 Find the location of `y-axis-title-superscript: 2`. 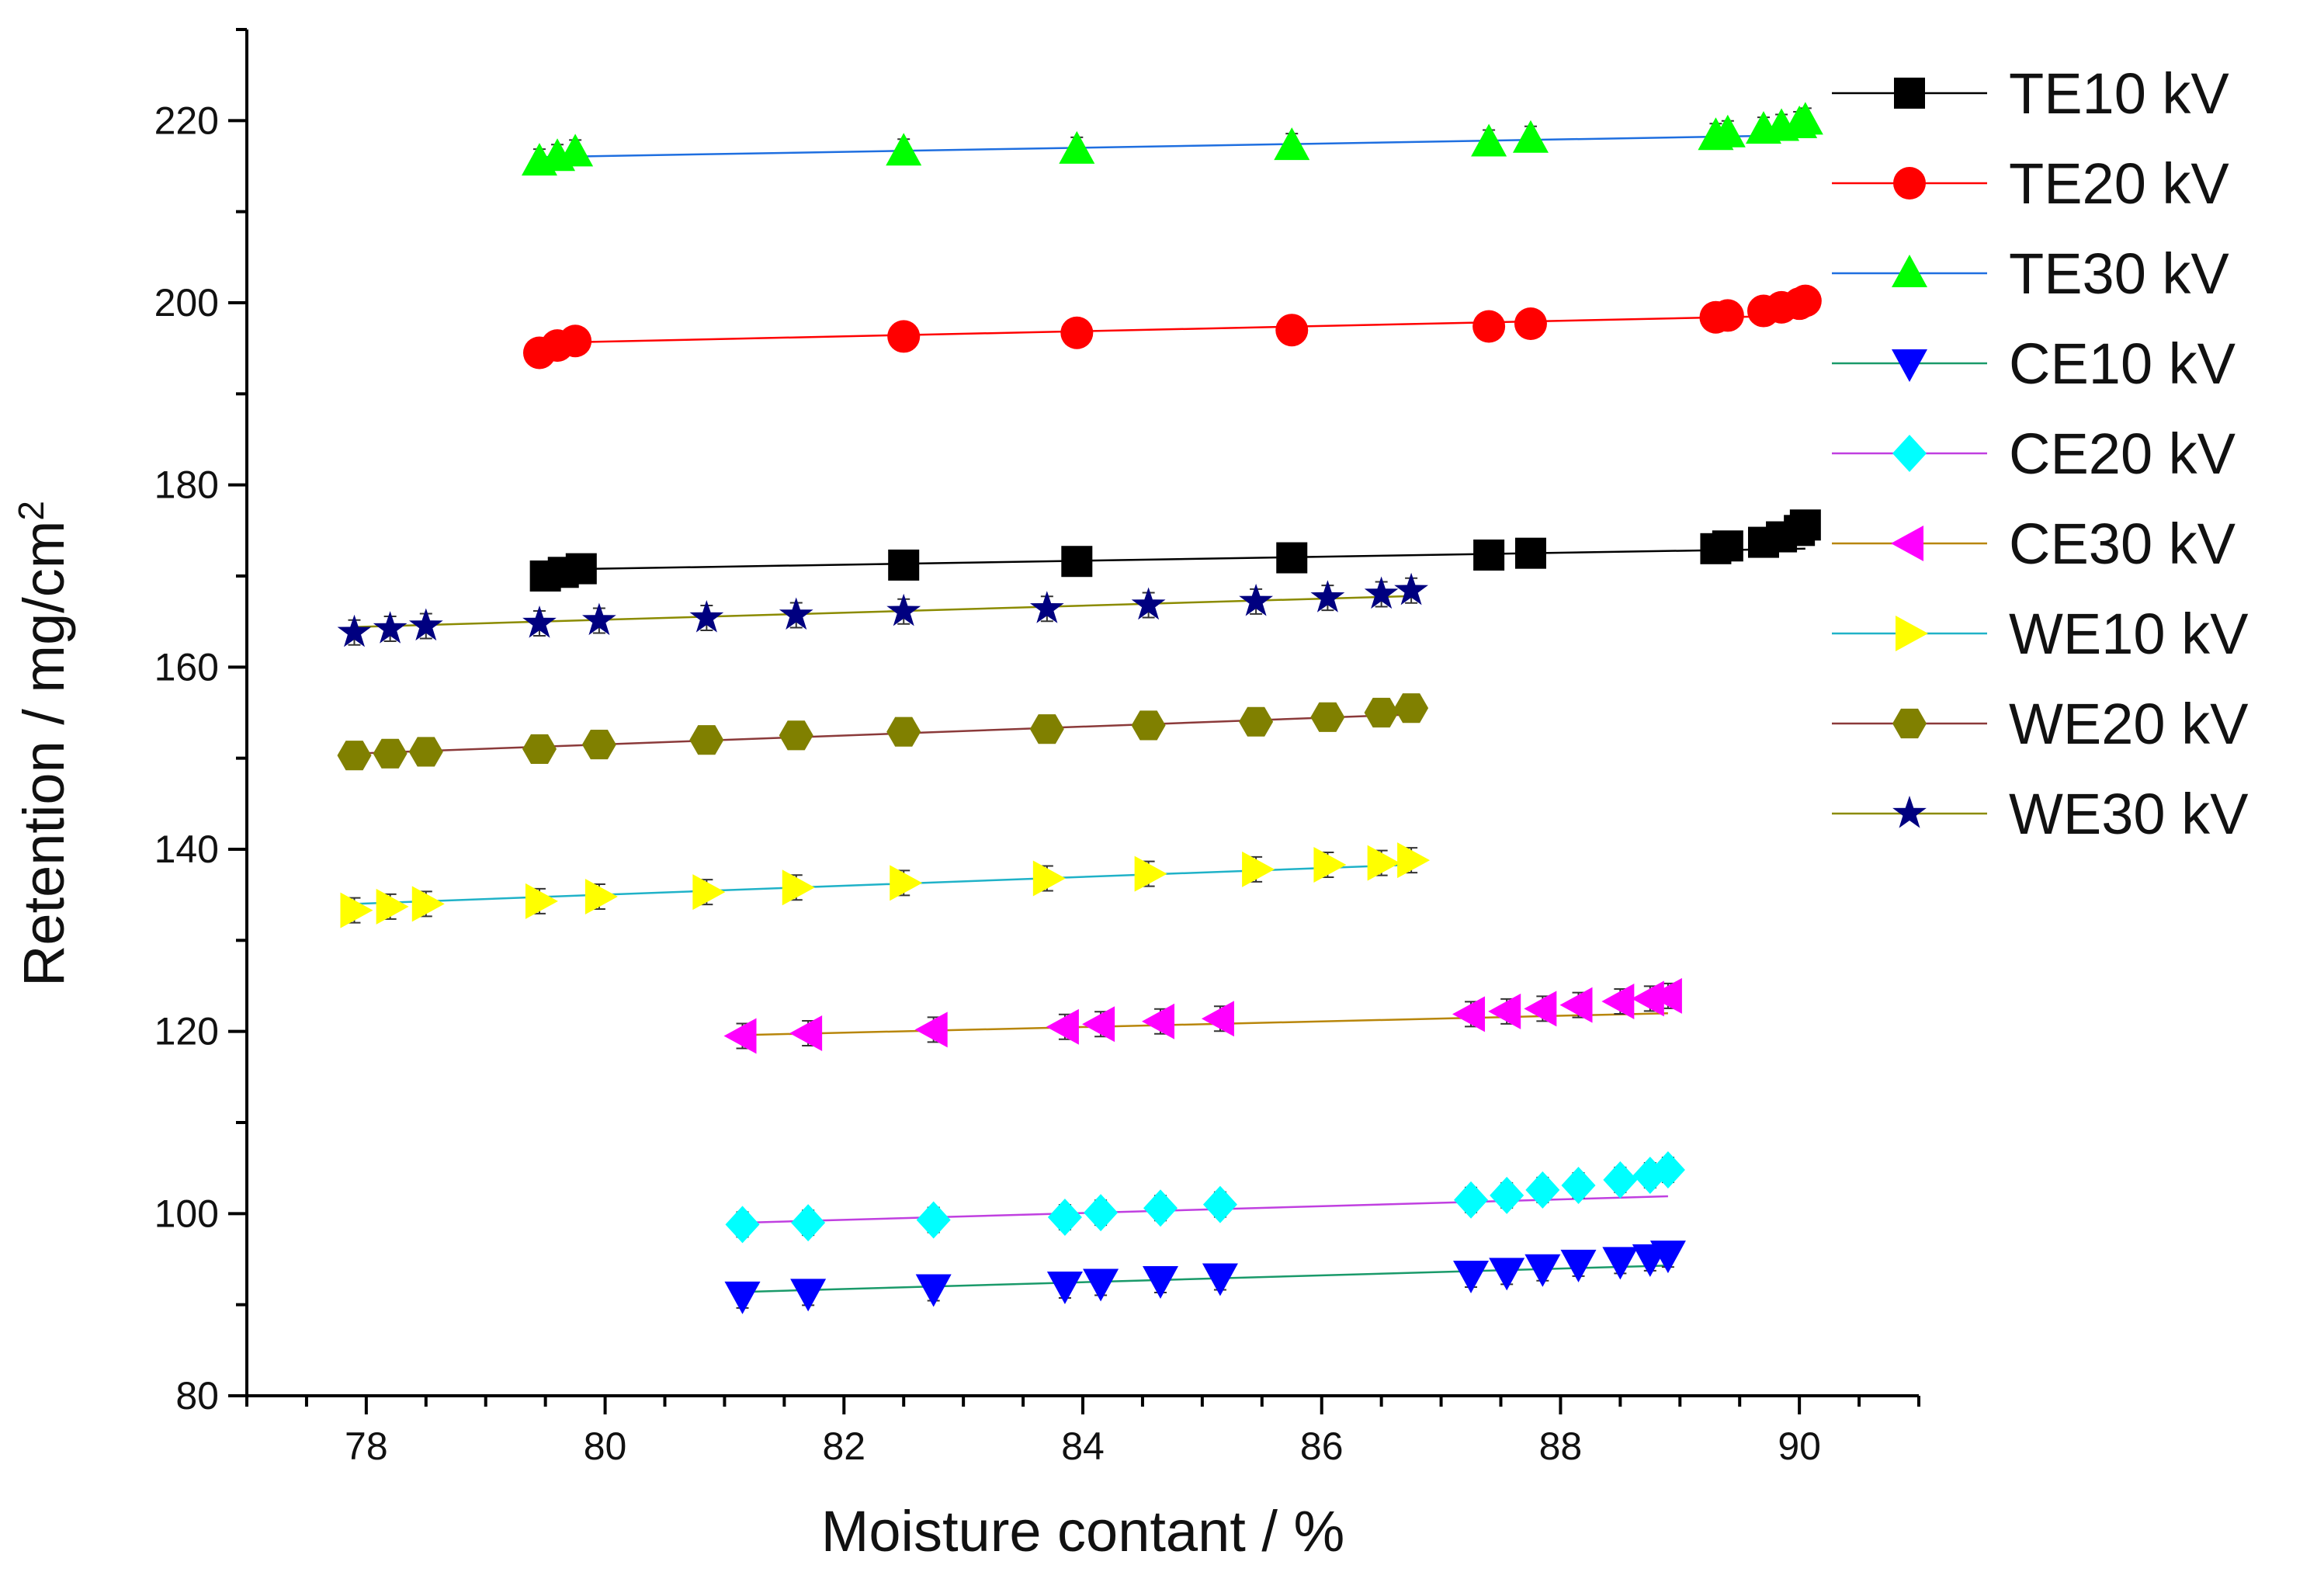

y-axis-title-superscript: 2 is located at coordinates (31, 511).